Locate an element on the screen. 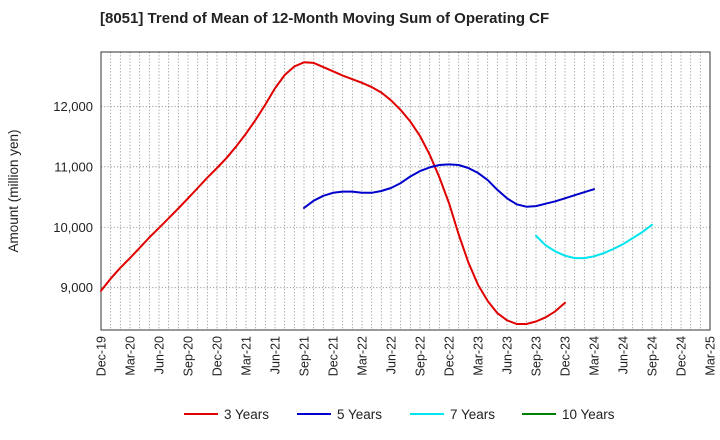  x-tick-label: Sep-24 is located at coordinates (653, 356).